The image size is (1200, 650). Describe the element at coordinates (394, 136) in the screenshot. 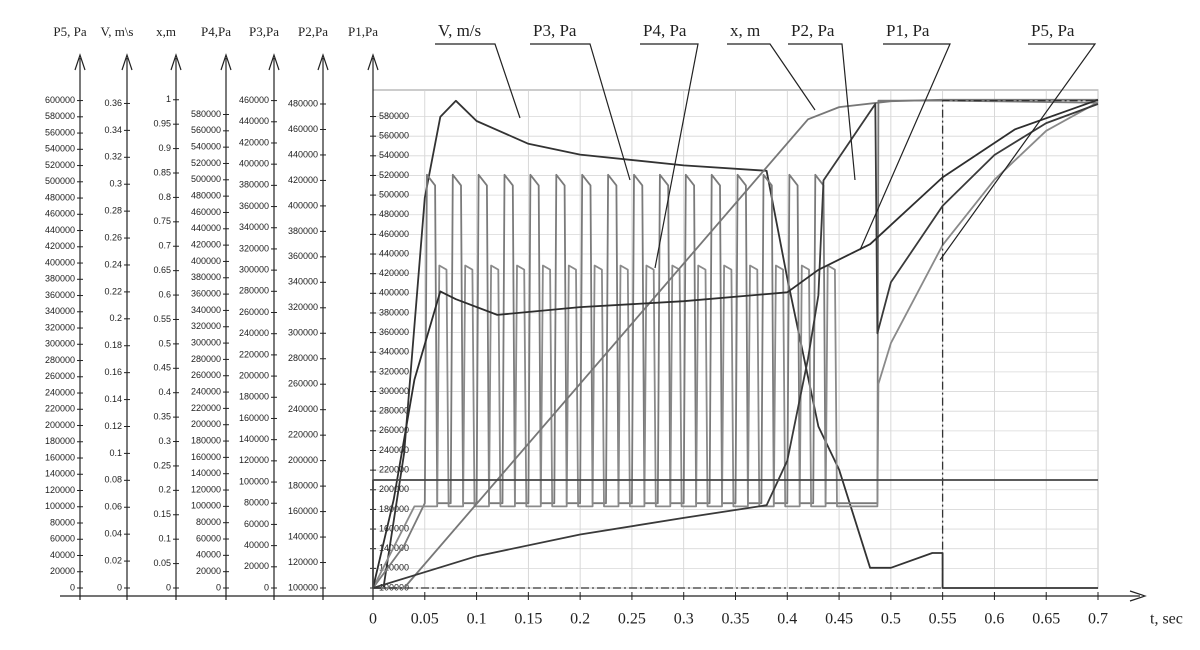

I see `y-tick-label: 560000` at that location.